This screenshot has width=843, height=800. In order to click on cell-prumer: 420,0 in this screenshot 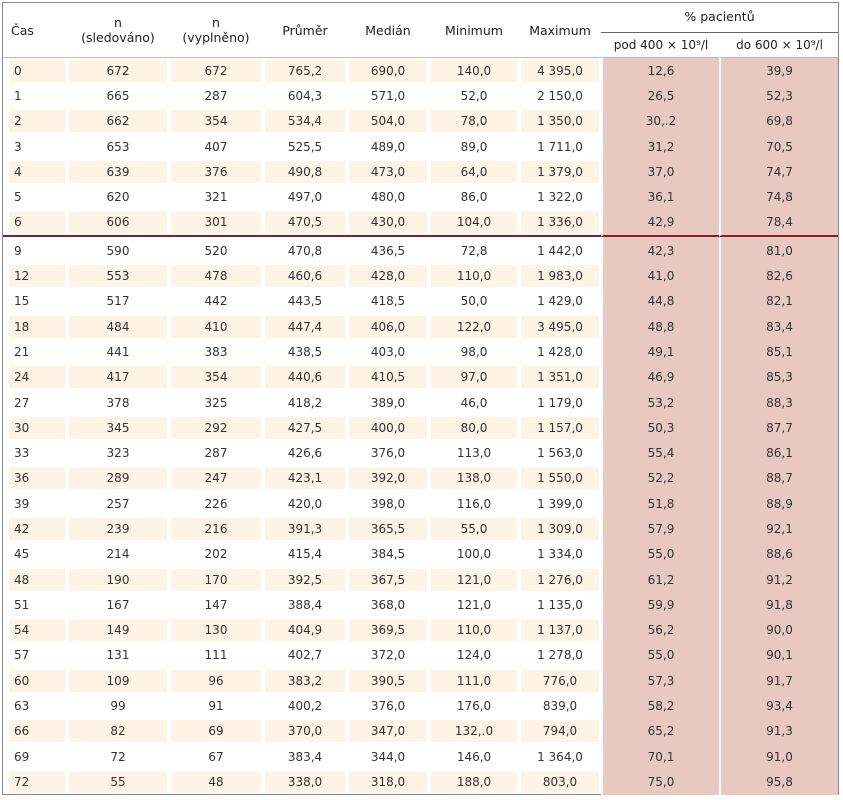, I will do `click(305, 503)`.